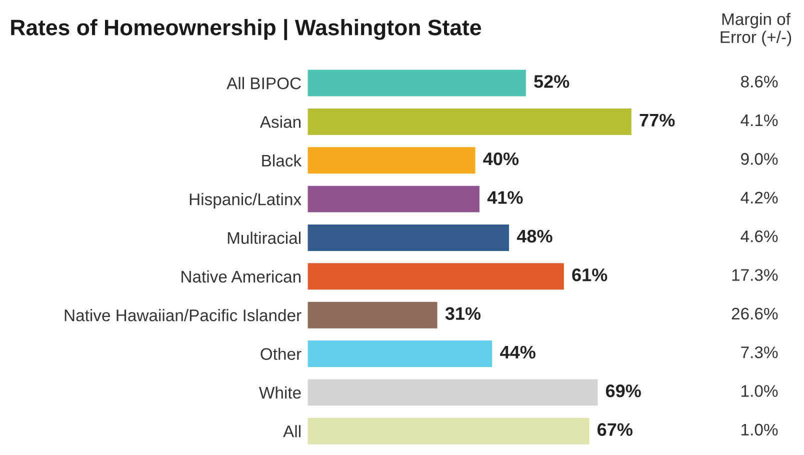 This screenshot has height=455, width=804. What do you see at coordinates (263, 83) in the screenshot?
I see `y-tick-label: All BIPOC` at bounding box center [263, 83].